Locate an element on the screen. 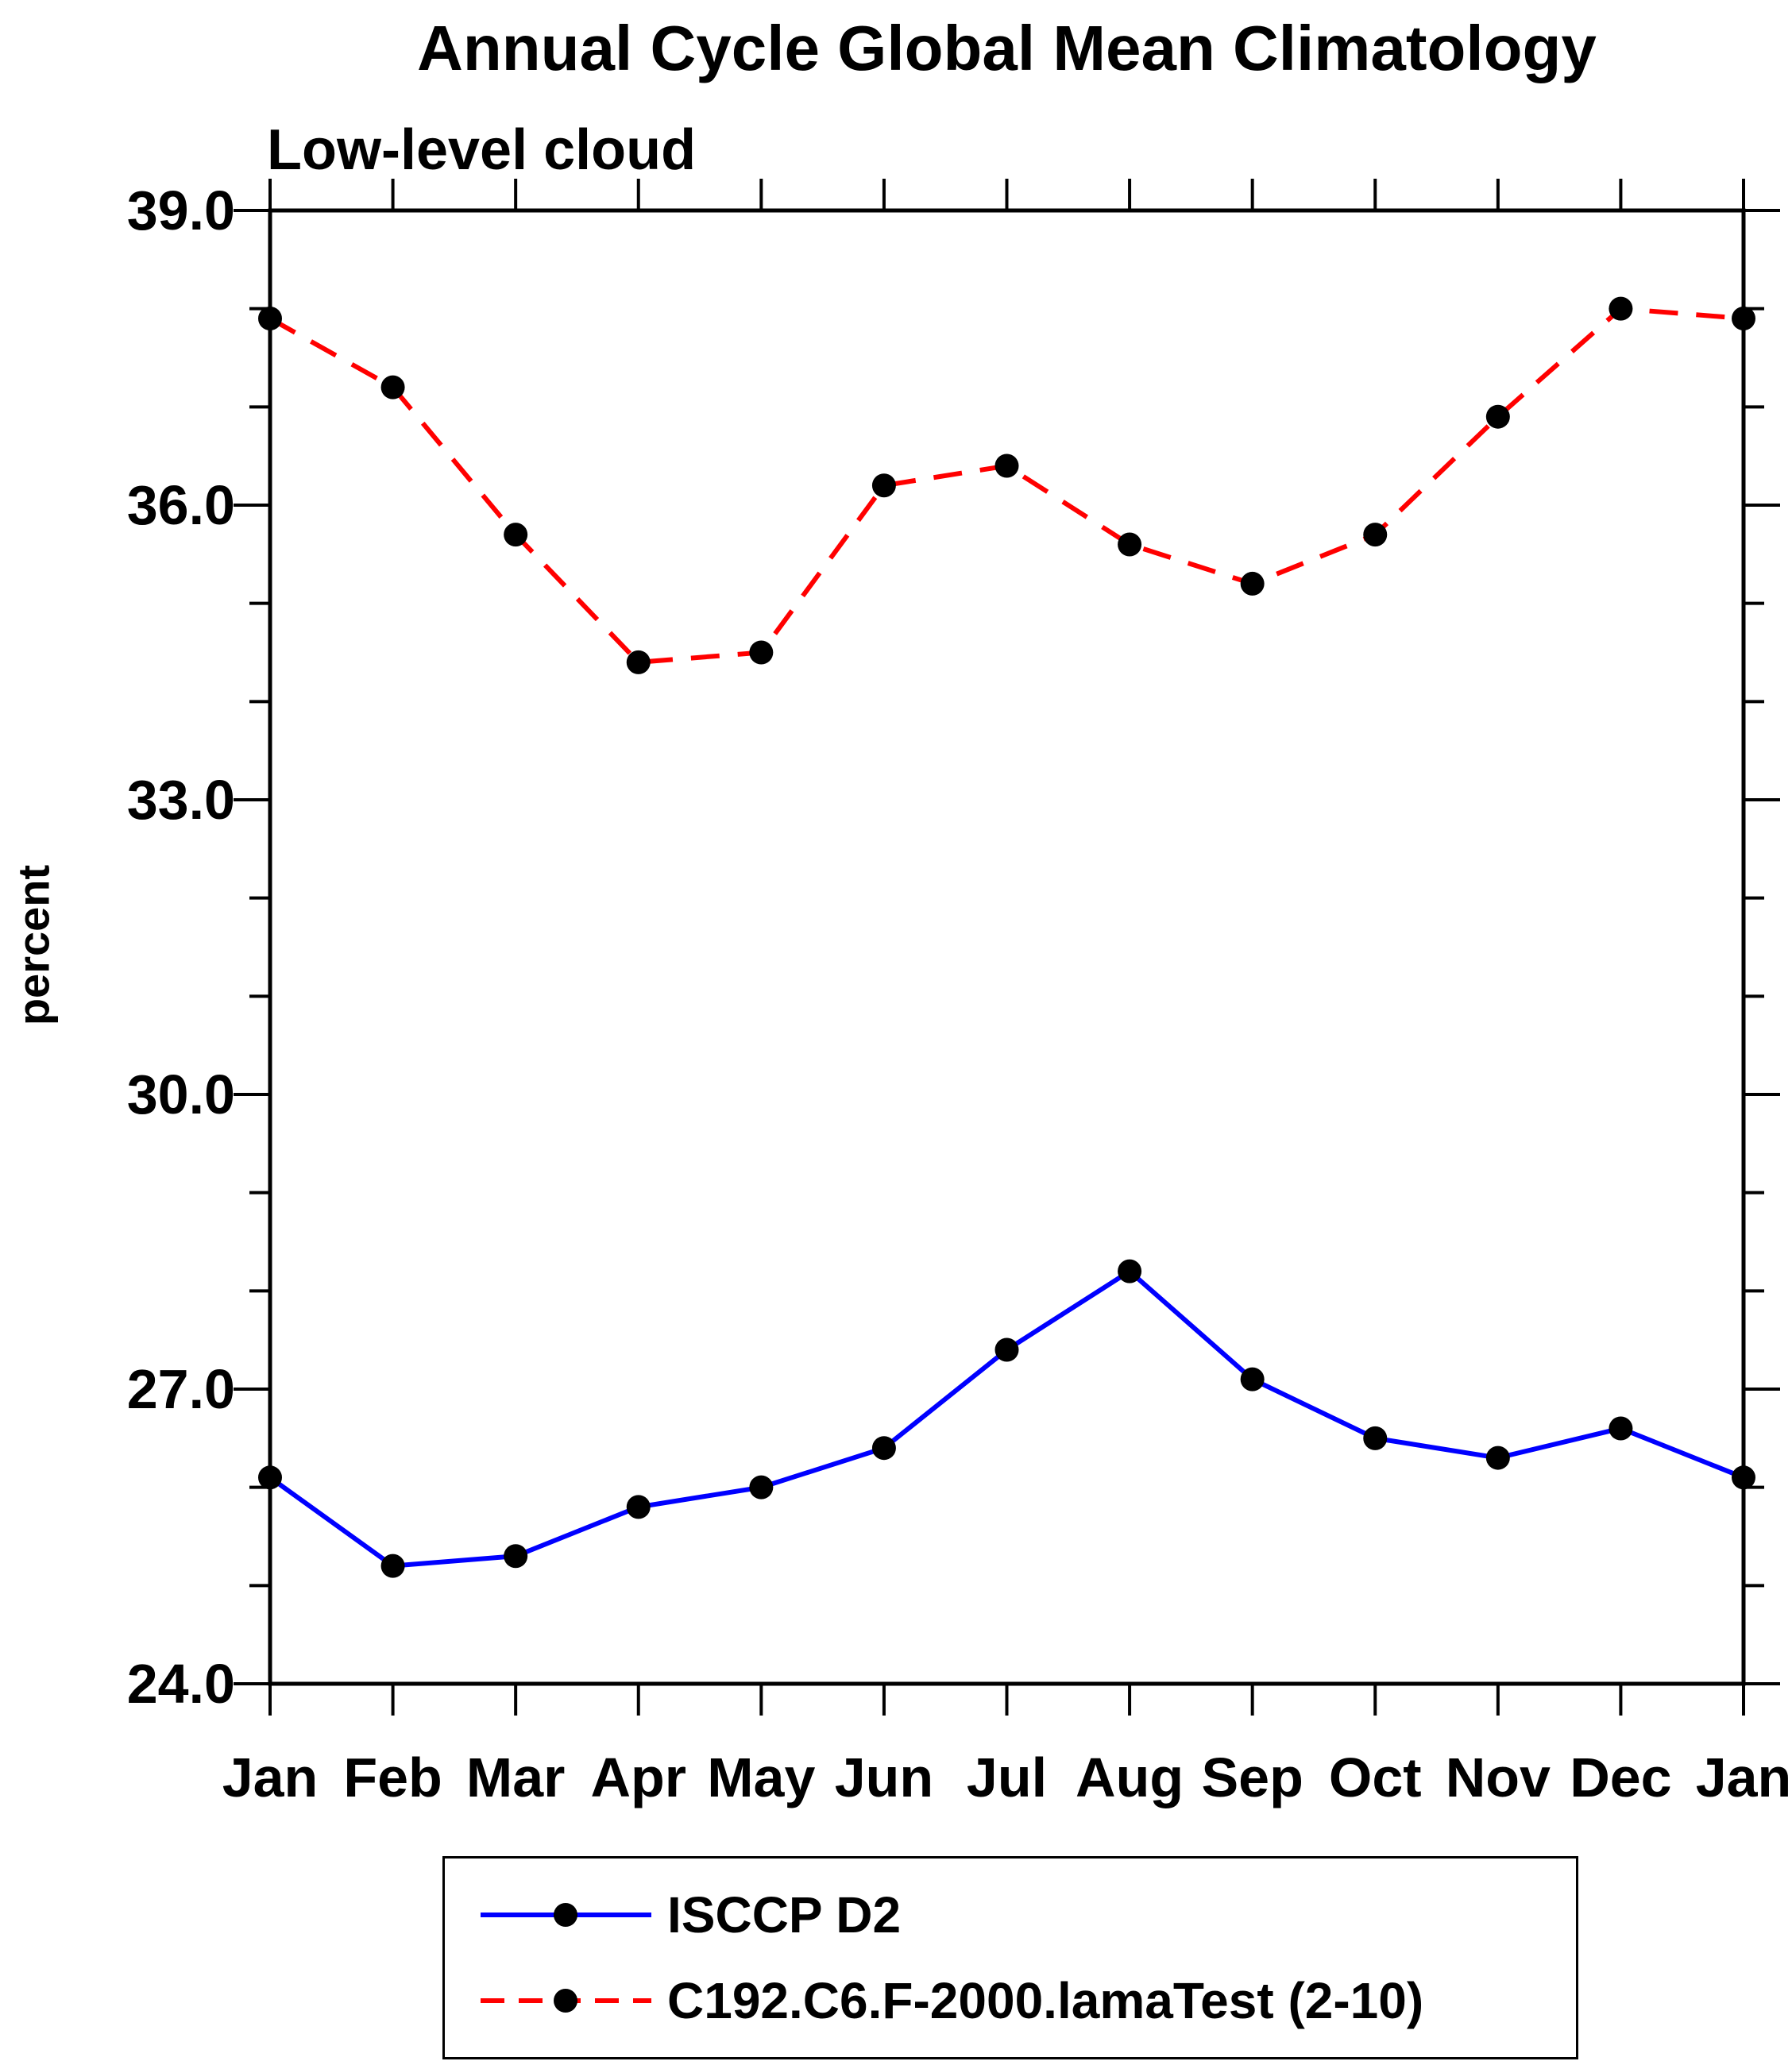 Image resolution: width=1792 pixels, height=2065 pixels. x-tick-label: Nov is located at coordinates (1498, 1777).